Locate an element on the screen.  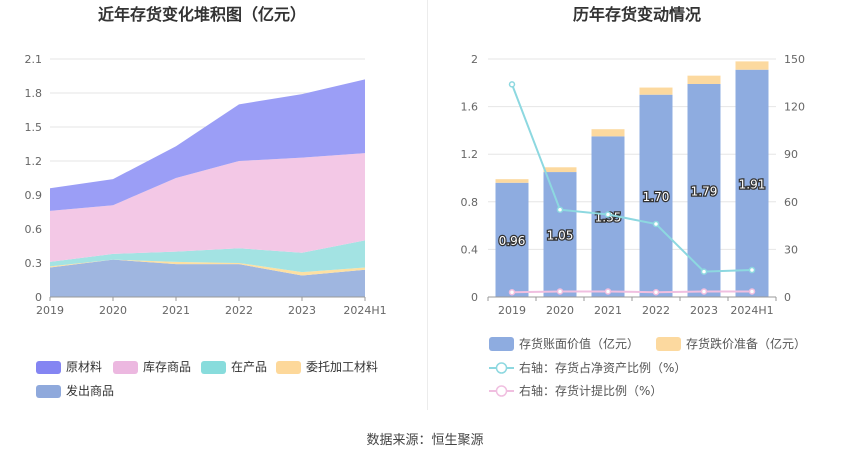
area-series-原材料 is located at coordinates (207, 145).